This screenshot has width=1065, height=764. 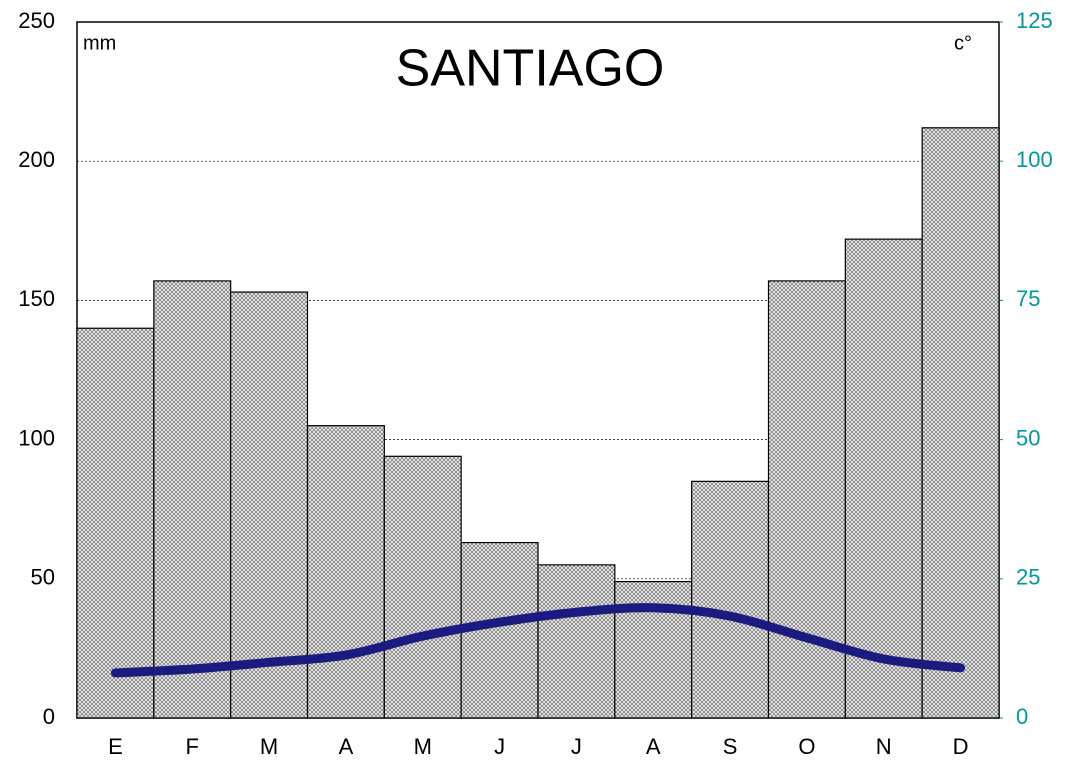 I want to click on chart-title: SANTIAGO, so click(x=530, y=69).